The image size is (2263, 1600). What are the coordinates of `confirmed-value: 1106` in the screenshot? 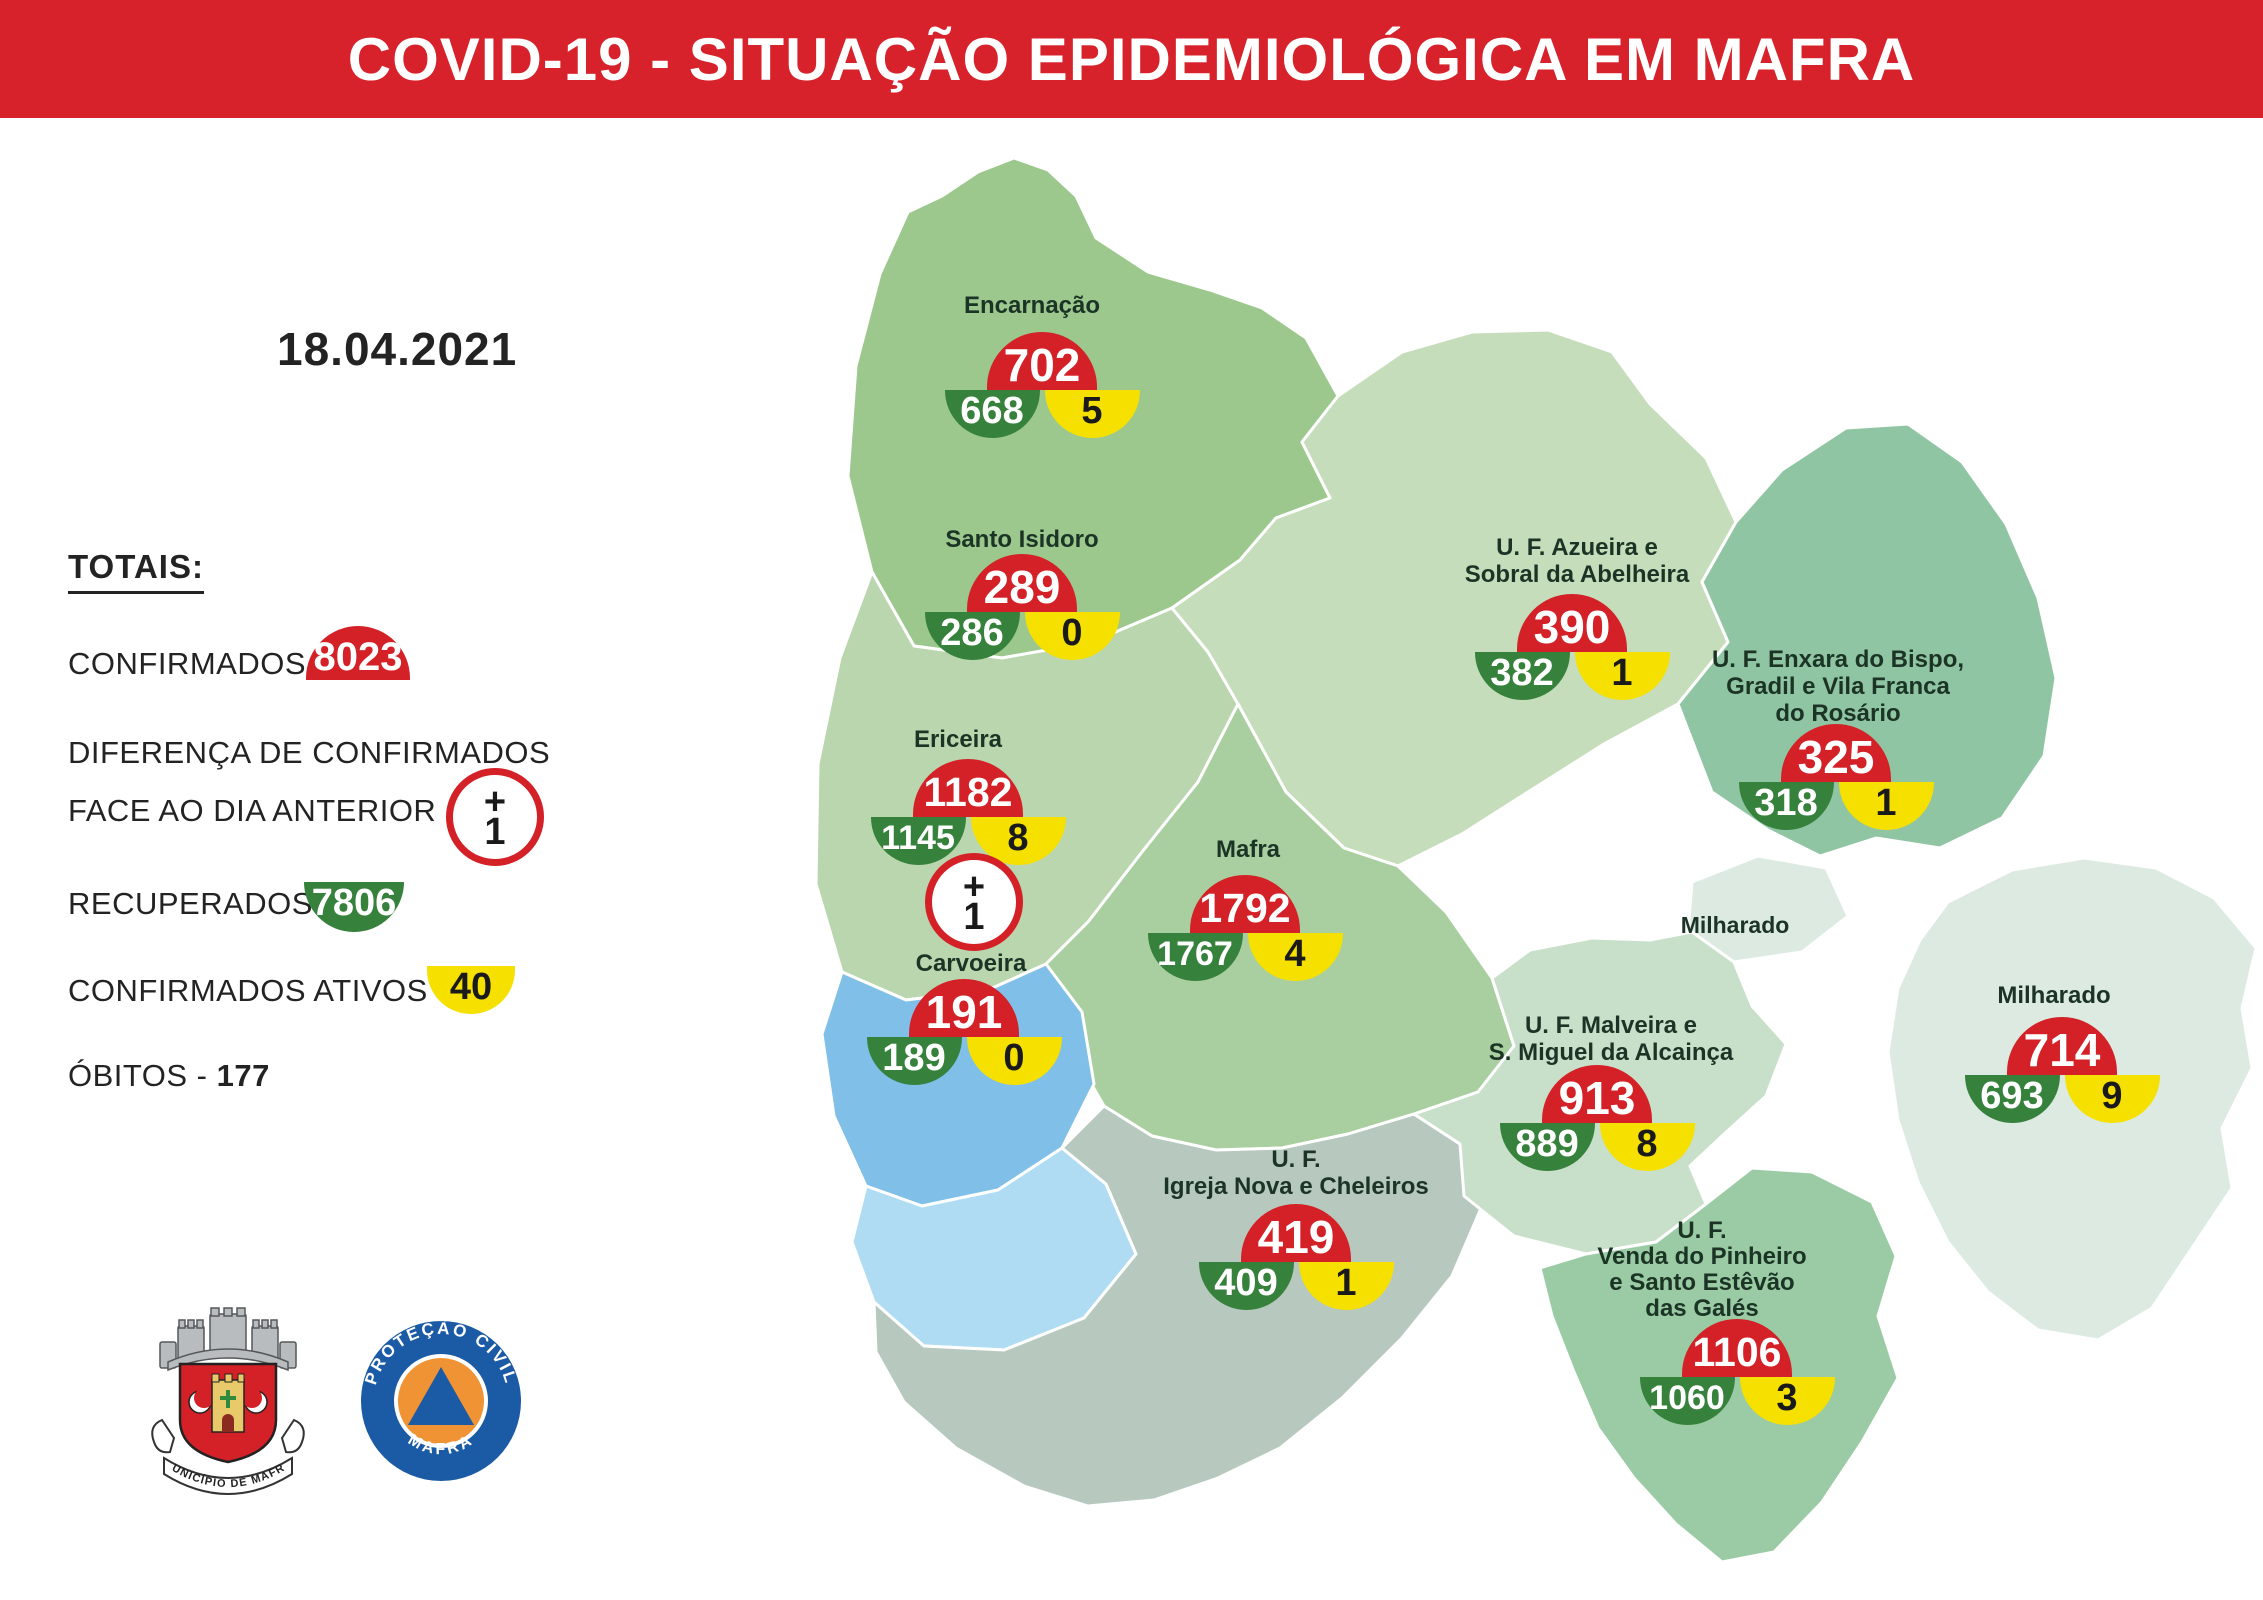 It's located at (1737, 1352).